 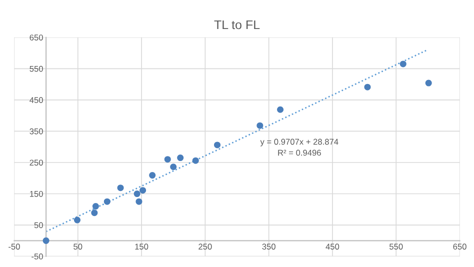 I want to click on annotation: R² = 0.9496, so click(x=299, y=153).